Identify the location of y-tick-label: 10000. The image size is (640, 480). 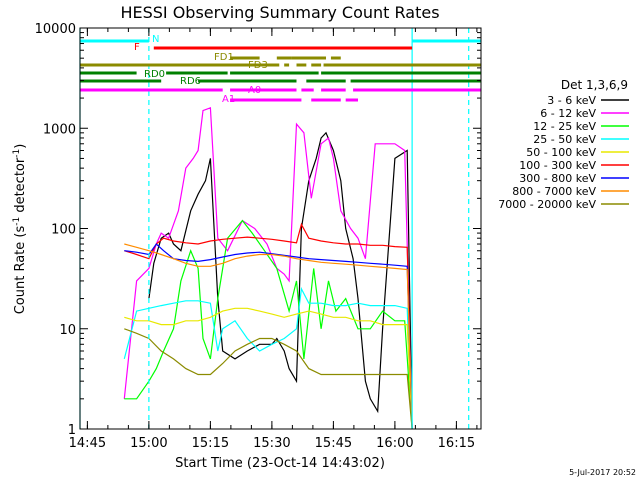
(55, 29).